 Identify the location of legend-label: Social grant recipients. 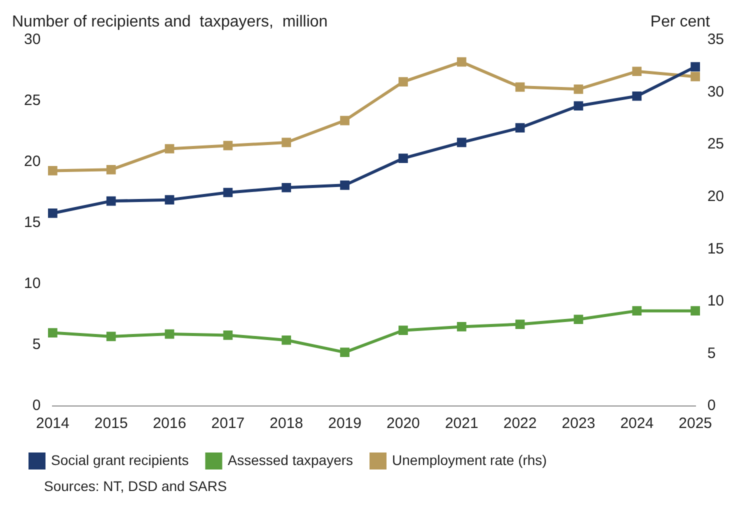
(120, 460).